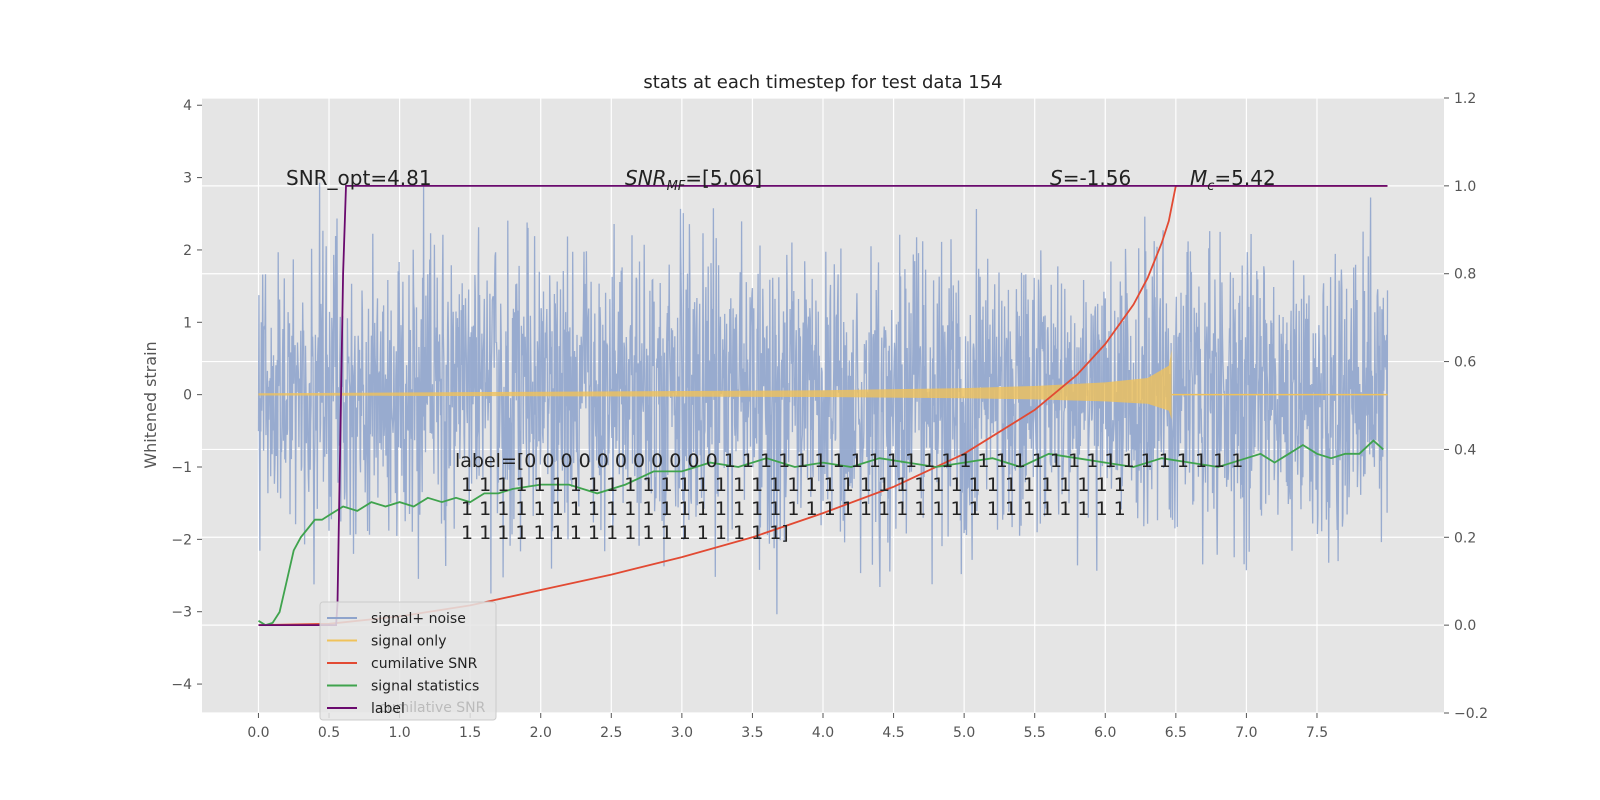 This screenshot has height=800, width=1600. What do you see at coordinates (424, 664) in the screenshot?
I see `legend-label: cumilative SNR` at bounding box center [424, 664].